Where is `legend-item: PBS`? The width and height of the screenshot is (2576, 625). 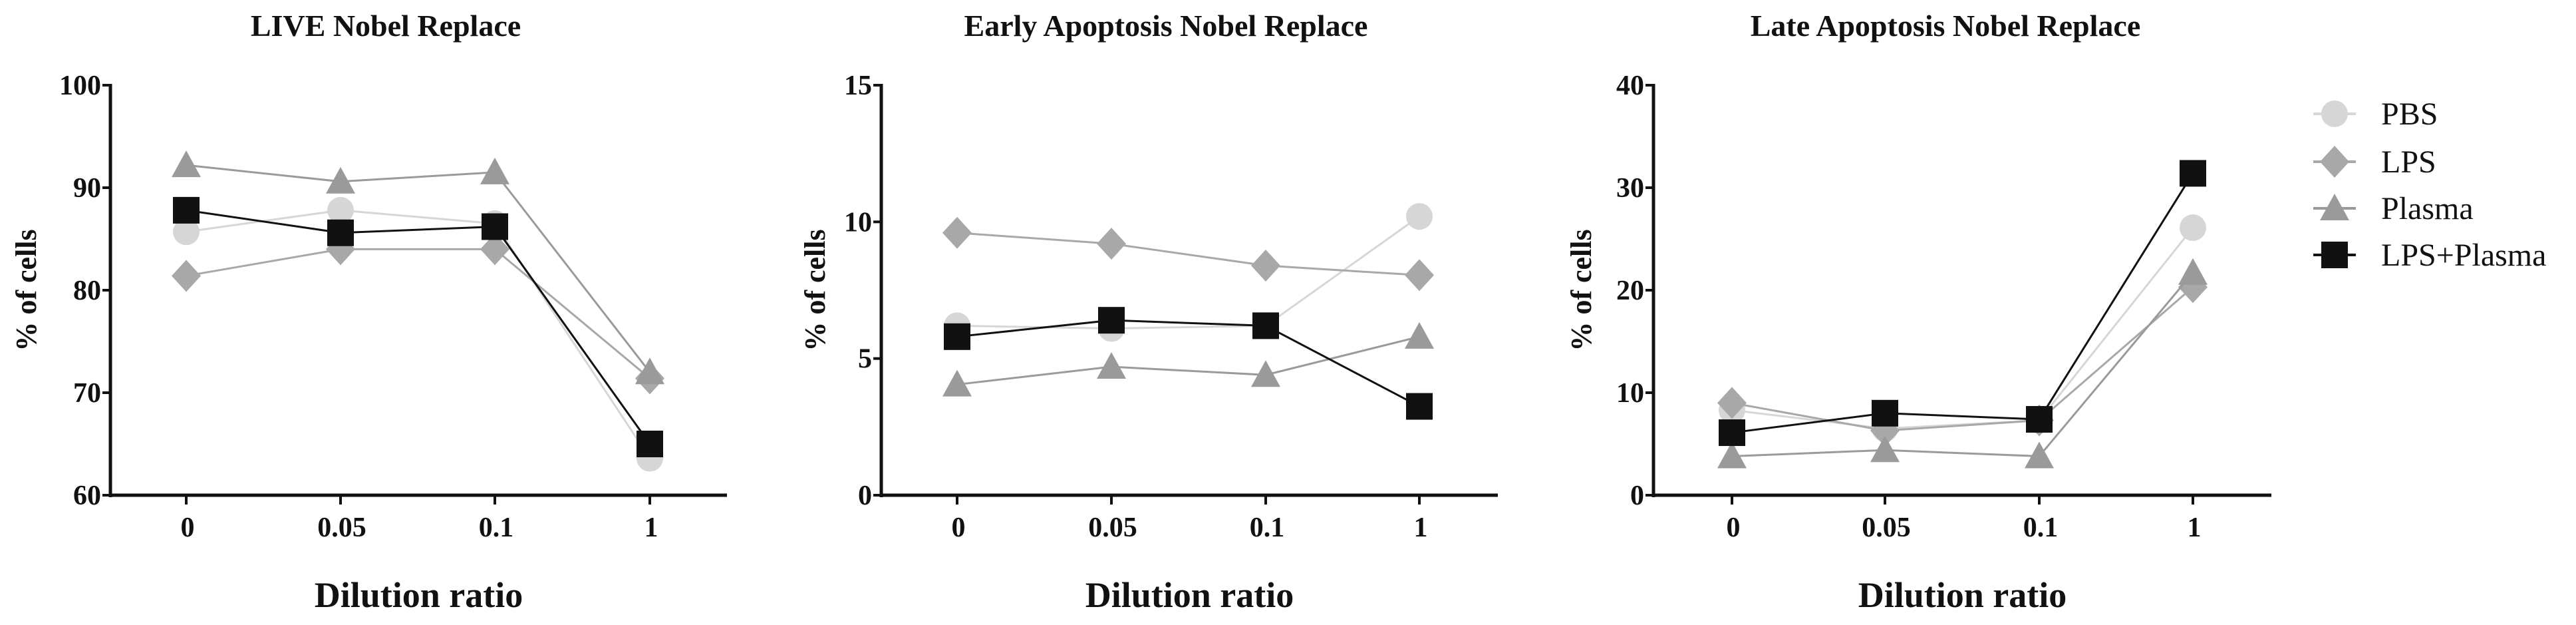 legend-item: PBS is located at coordinates (2375, 114).